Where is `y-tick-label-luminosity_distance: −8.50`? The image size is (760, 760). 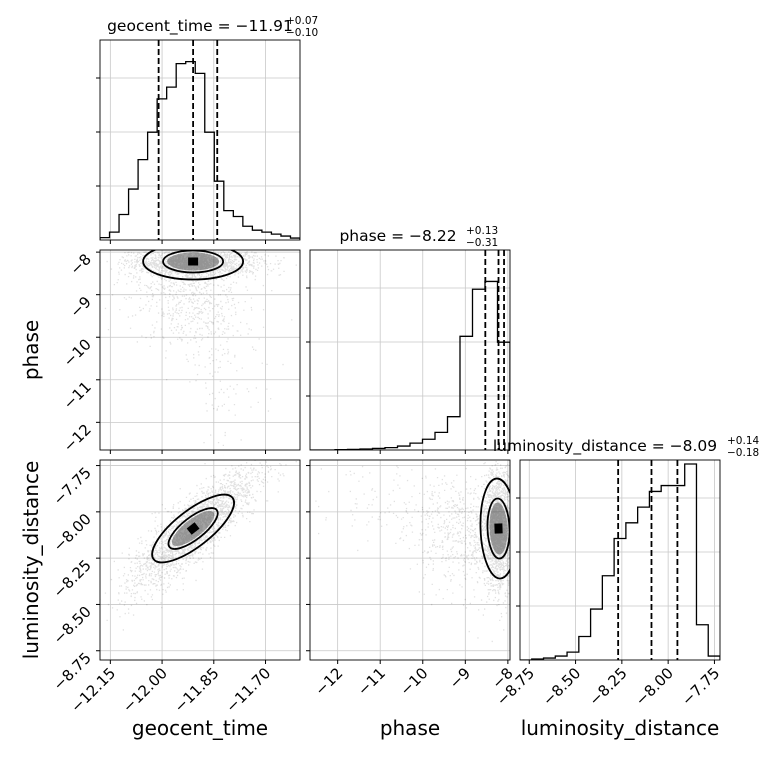
y-tick-label-luminosity_distance: −8.50 is located at coordinates (72, 625).